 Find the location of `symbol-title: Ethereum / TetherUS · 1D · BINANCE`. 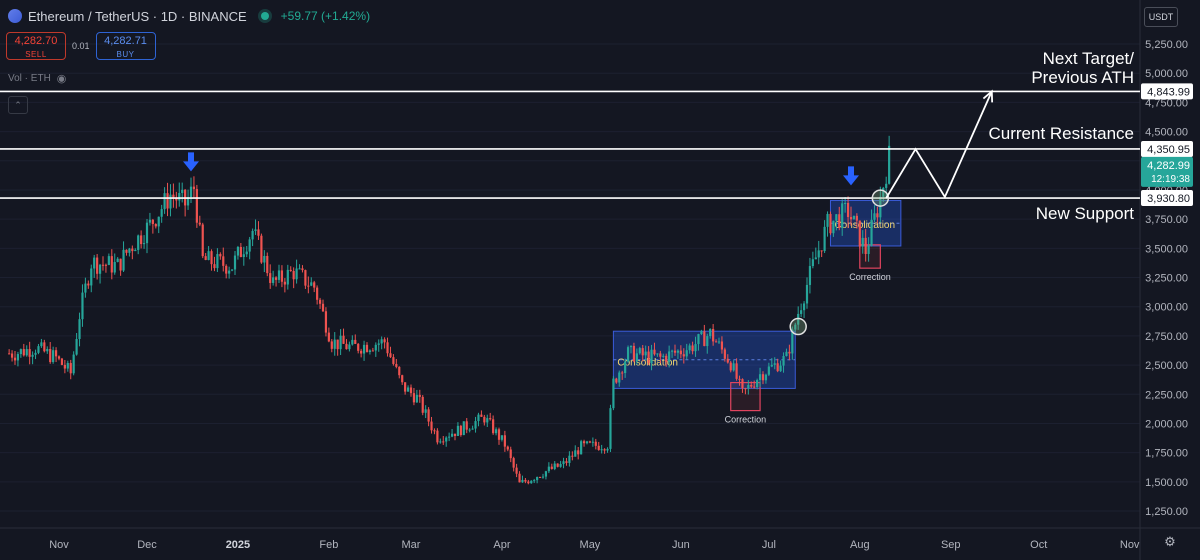

symbol-title: Ethereum / TetherUS · 1D · BINANCE is located at coordinates (137, 16).